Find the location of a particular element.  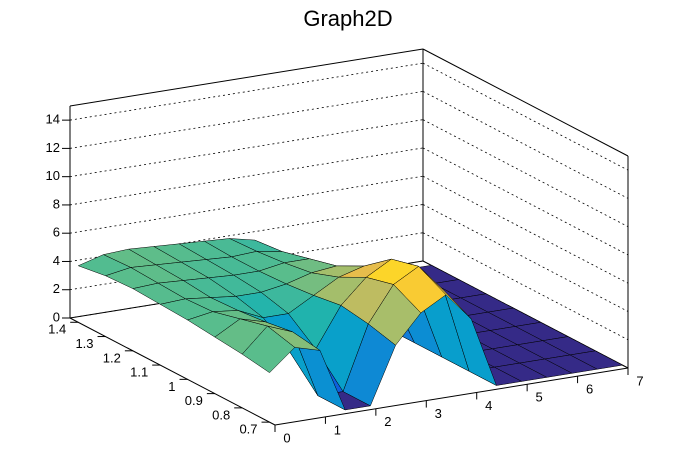

z-tick-label: 10 is located at coordinates (53, 175).